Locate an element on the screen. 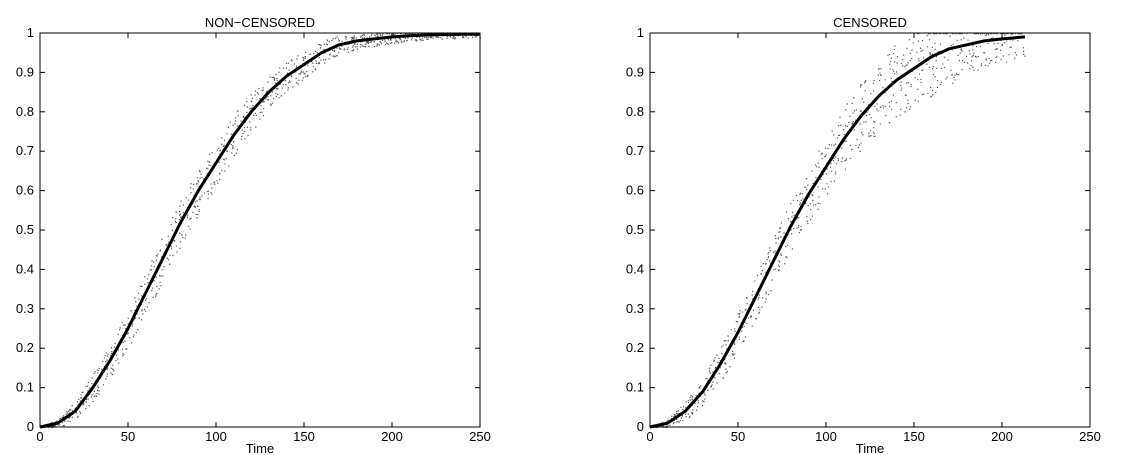  y-tick-label: 0.6 is located at coordinates (635, 190).